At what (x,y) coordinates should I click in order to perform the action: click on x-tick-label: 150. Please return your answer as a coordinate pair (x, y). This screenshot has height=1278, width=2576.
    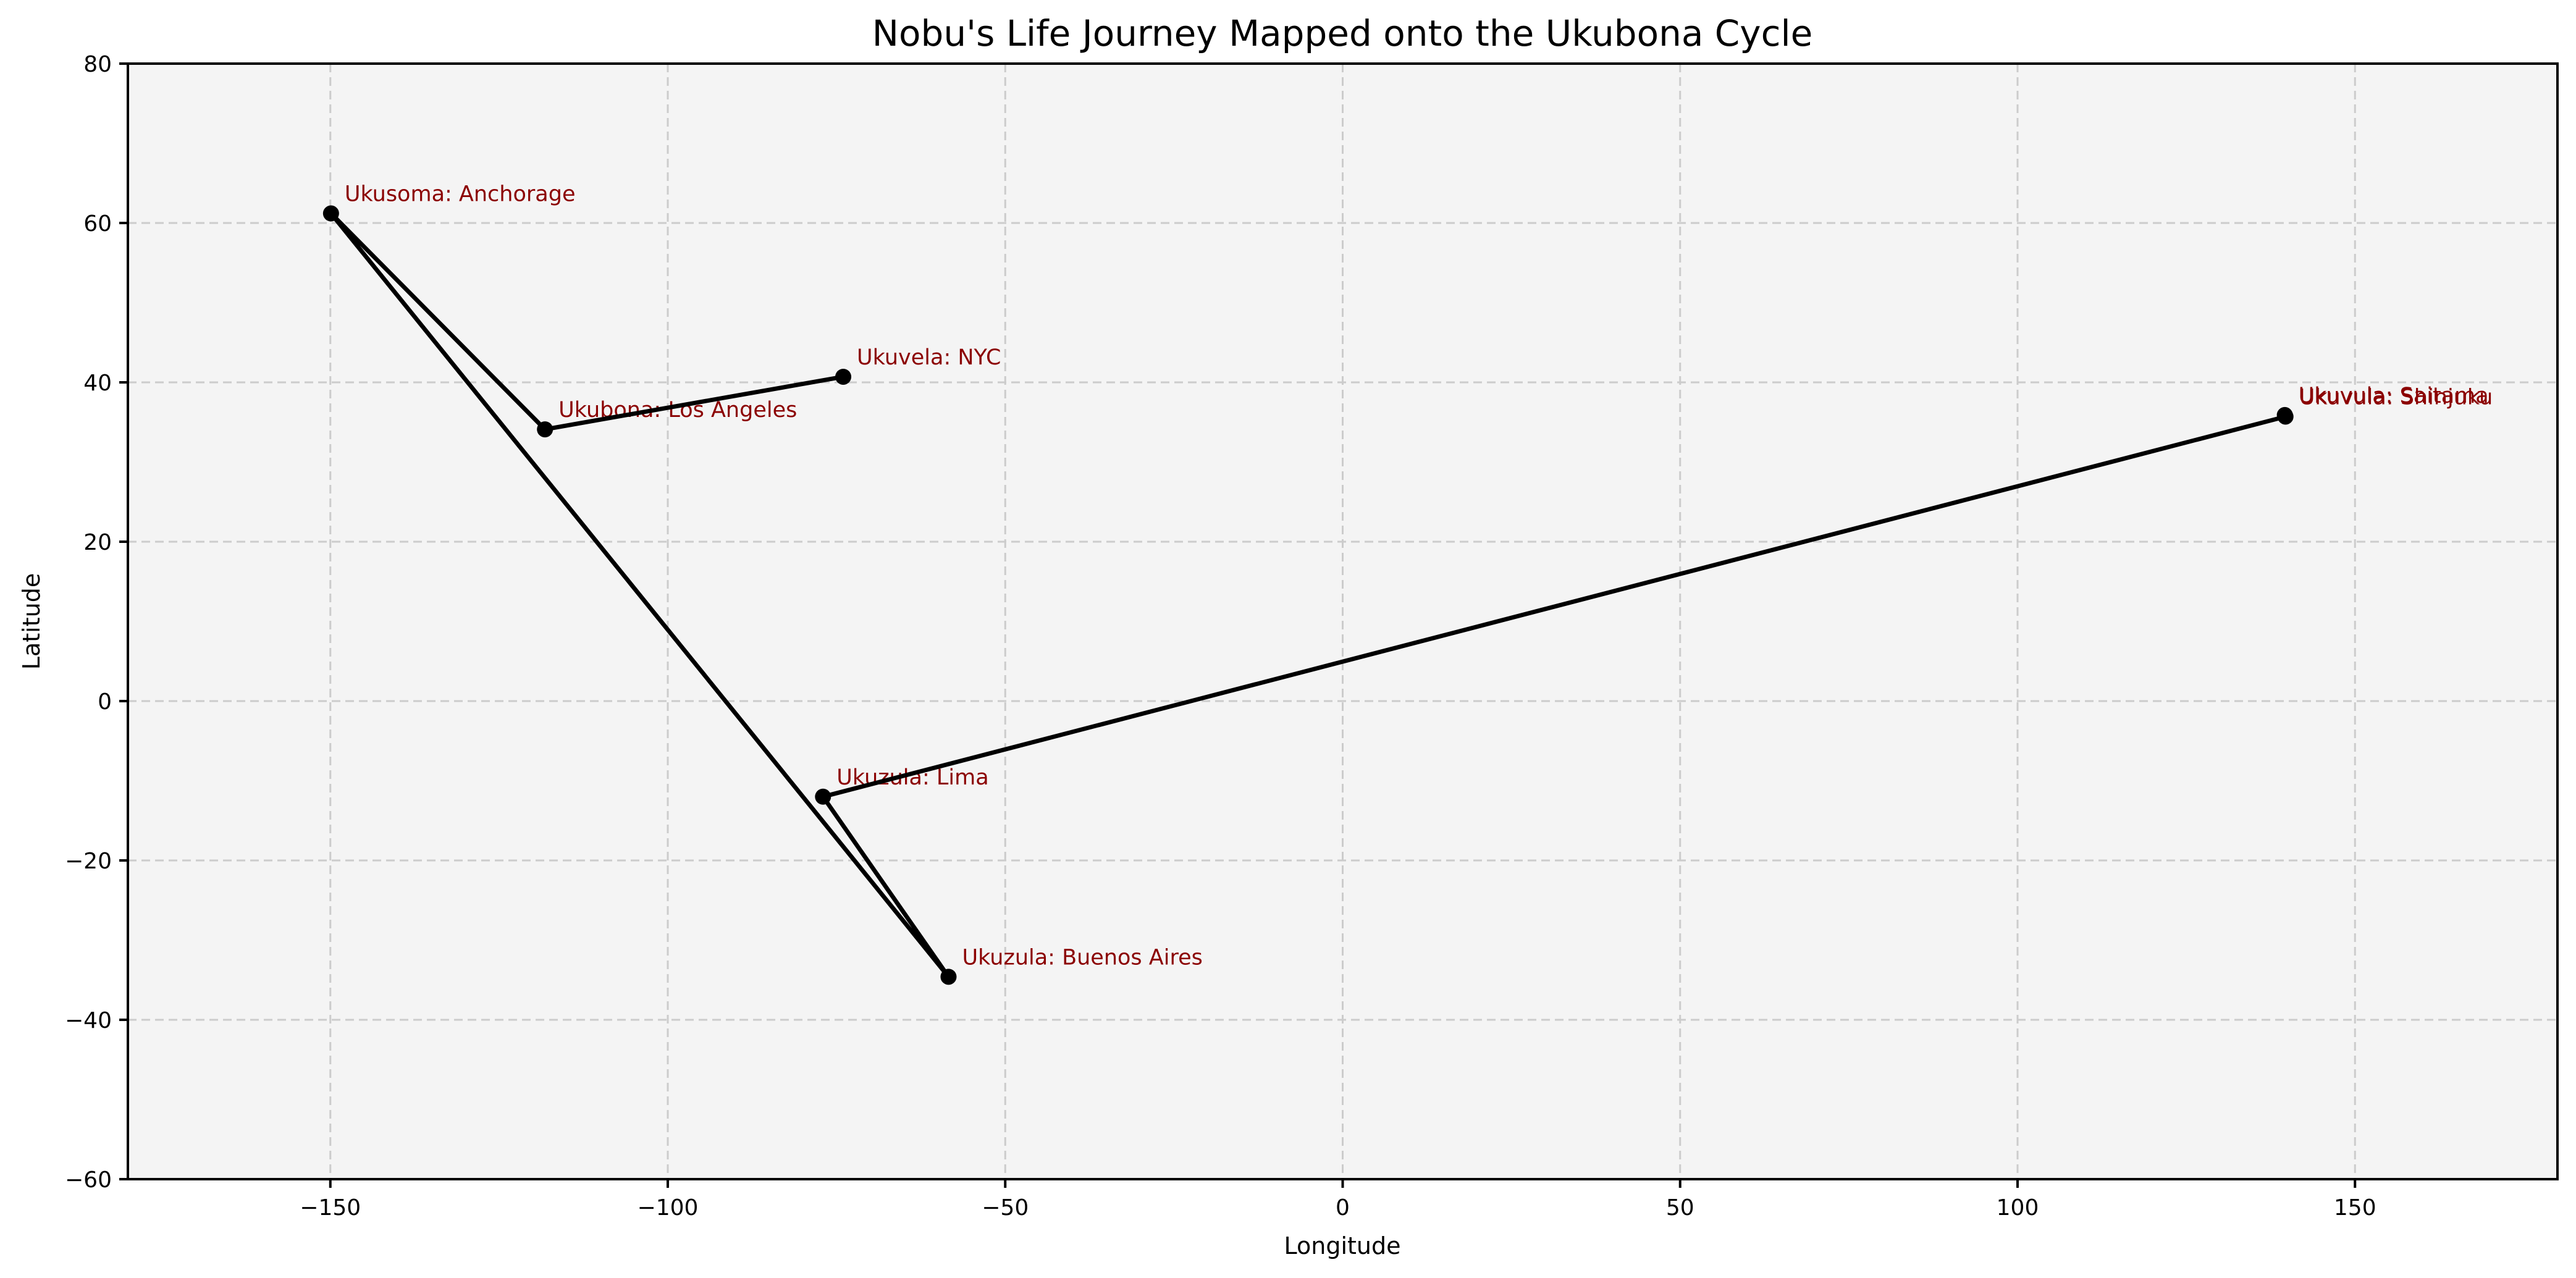
    Looking at the image, I should click on (2355, 1208).